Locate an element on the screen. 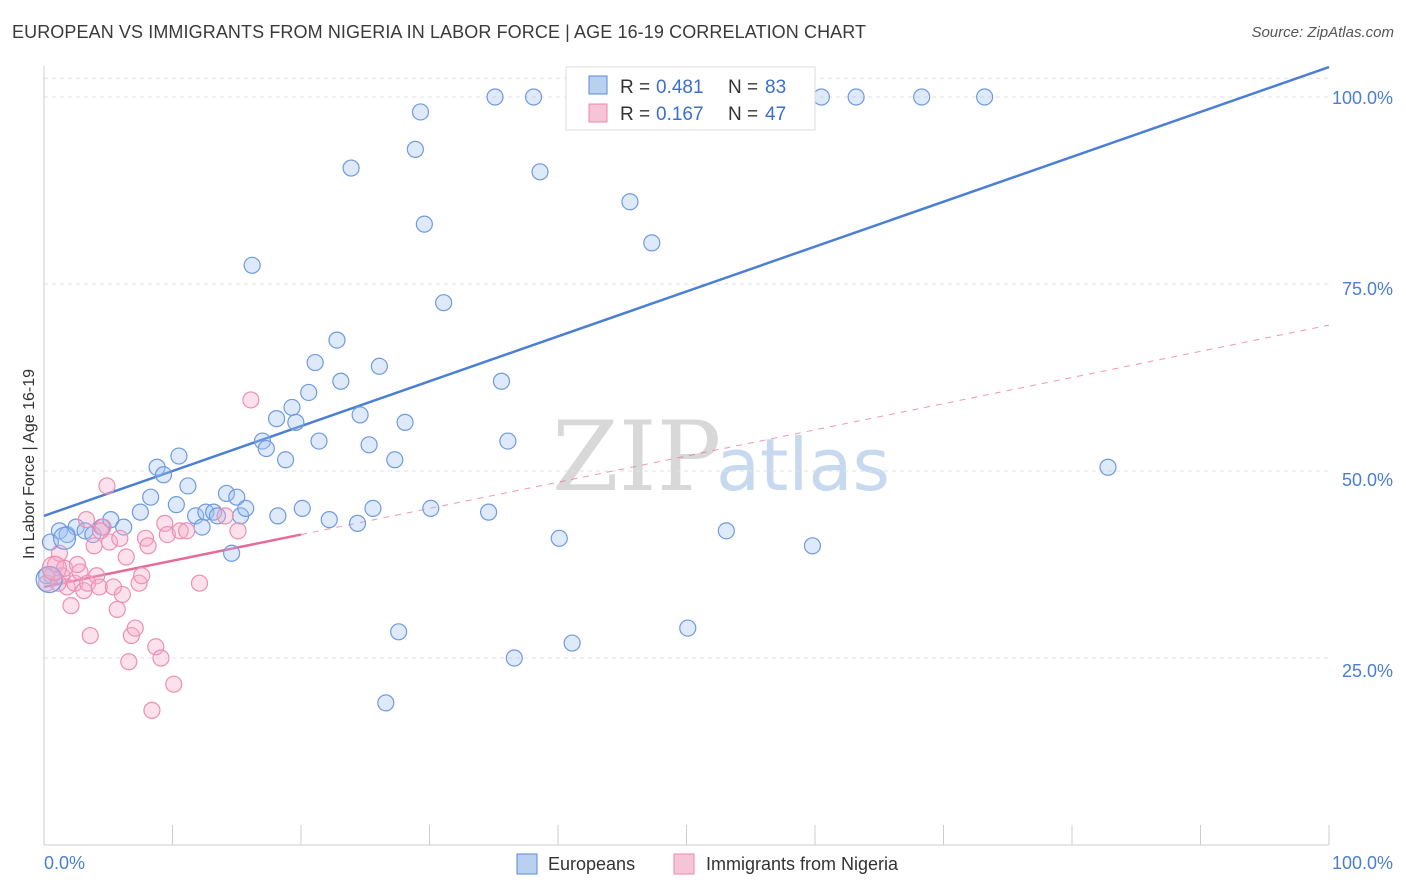 This screenshot has width=1406, height=892. bottom-swatch-europeans is located at coordinates (527, 864).